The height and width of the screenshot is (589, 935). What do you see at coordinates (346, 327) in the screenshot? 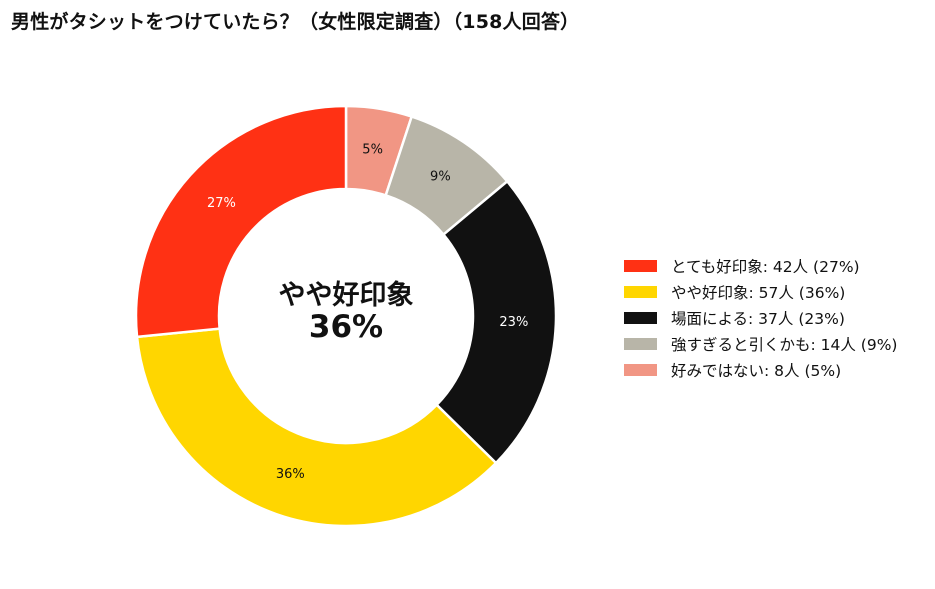
I see `center-value-label: 36%` at bounding box center [346, 327].